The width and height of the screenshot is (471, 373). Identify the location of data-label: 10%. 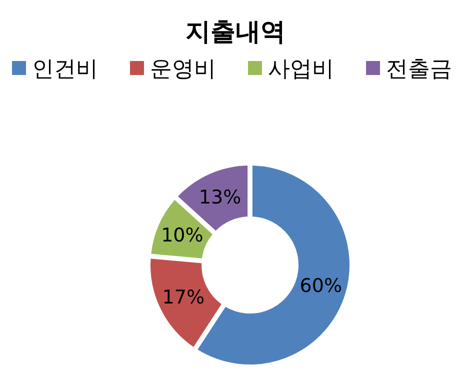
(182, 235).